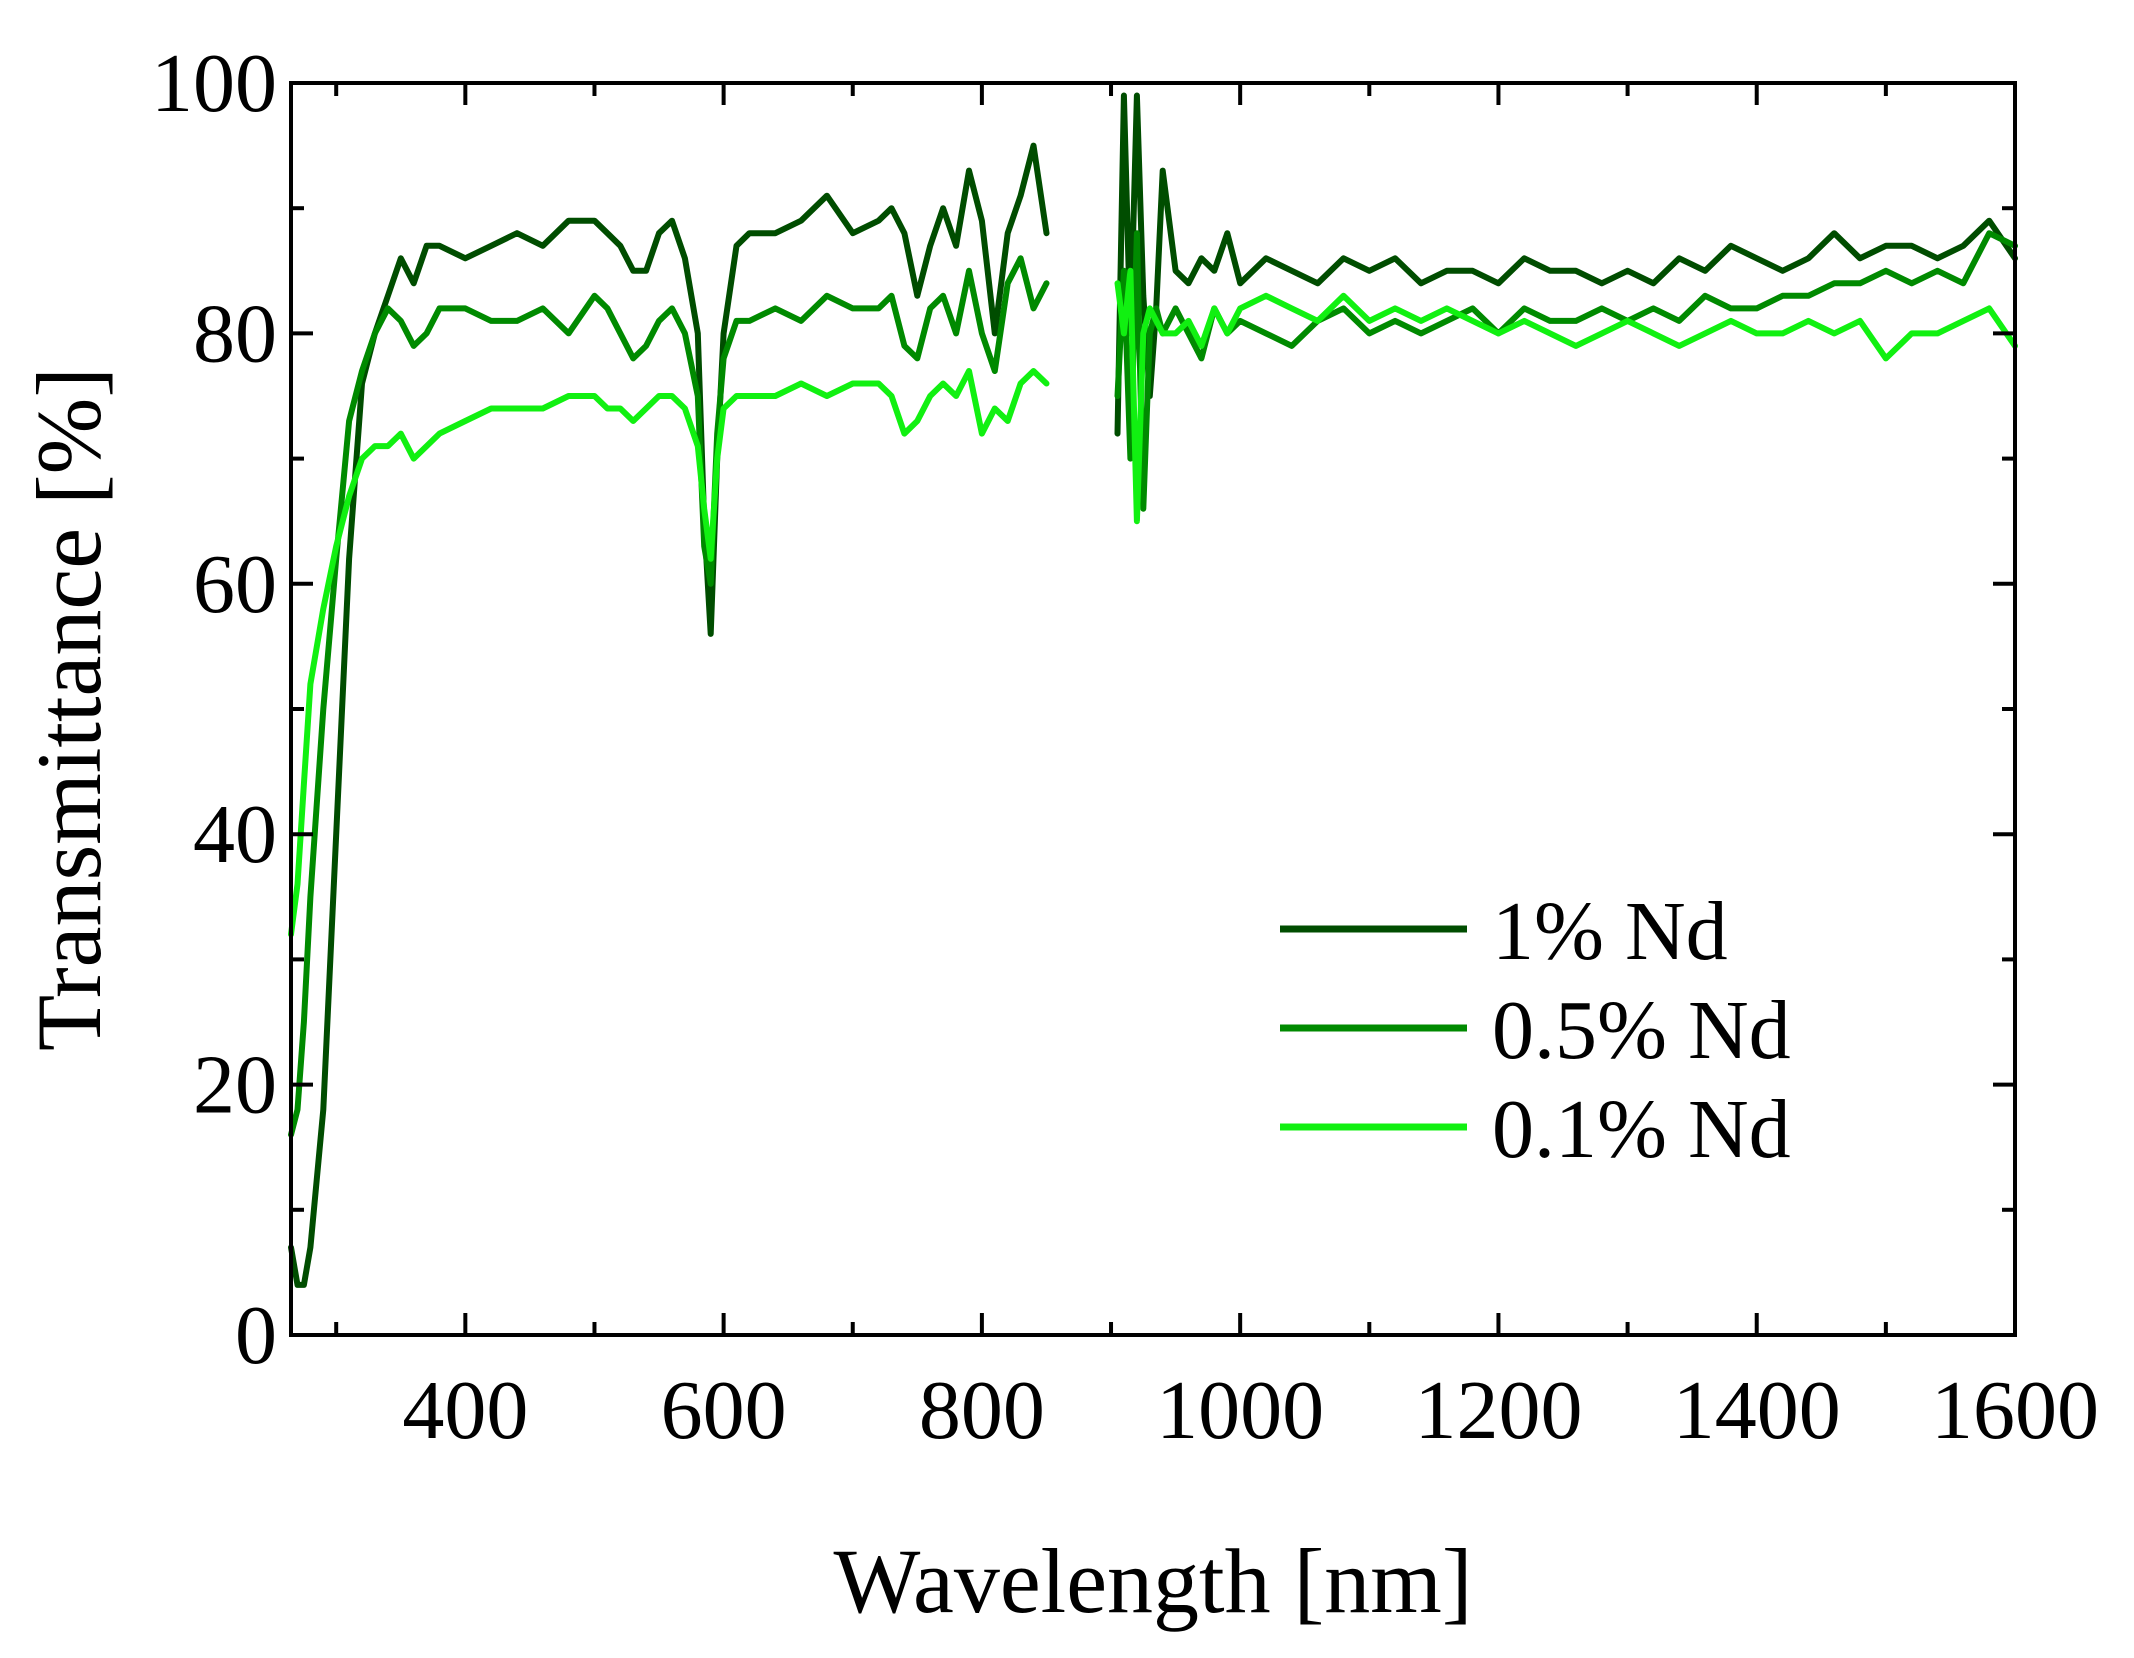 This screenshot has height=1658, width=2134. Describe the element at coordinates (69, 709) in the screenshot. I see `y-axis-title: Transmittance [%]` at that location.